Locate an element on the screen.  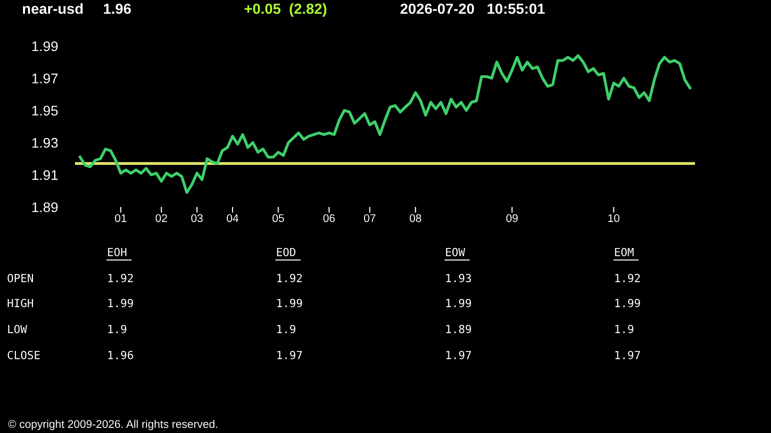
x-tick-label: 08 is located at coordinates (416, 218).